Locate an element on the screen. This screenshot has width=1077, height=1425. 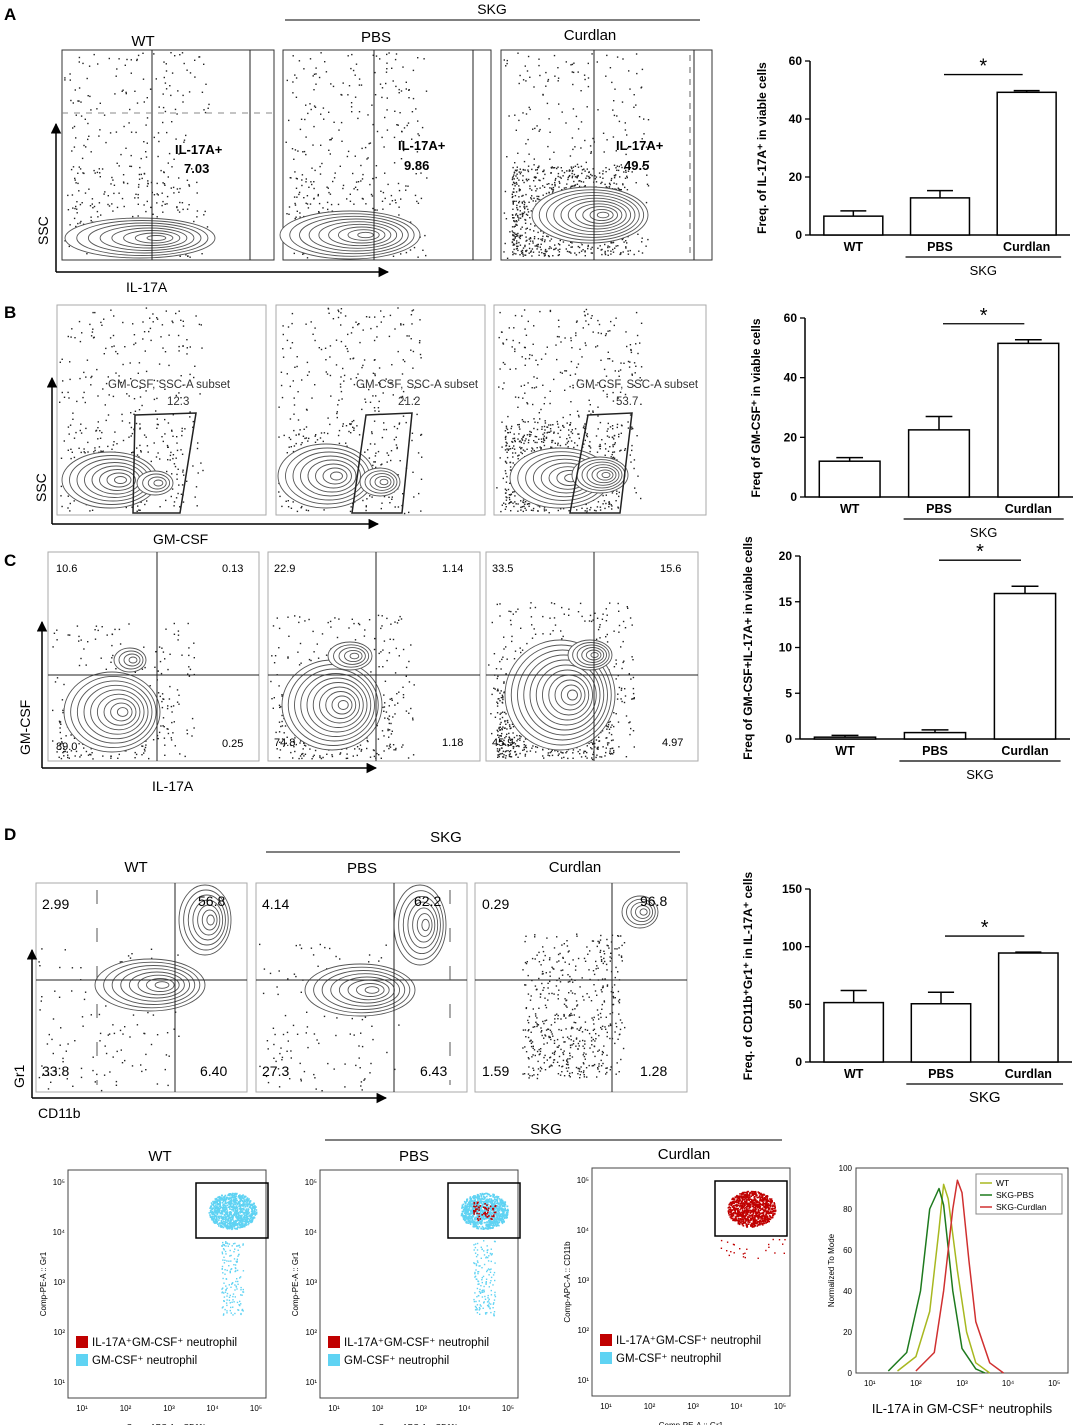
quadrant-ur: 0.13 is located at coordinates (232, 569).